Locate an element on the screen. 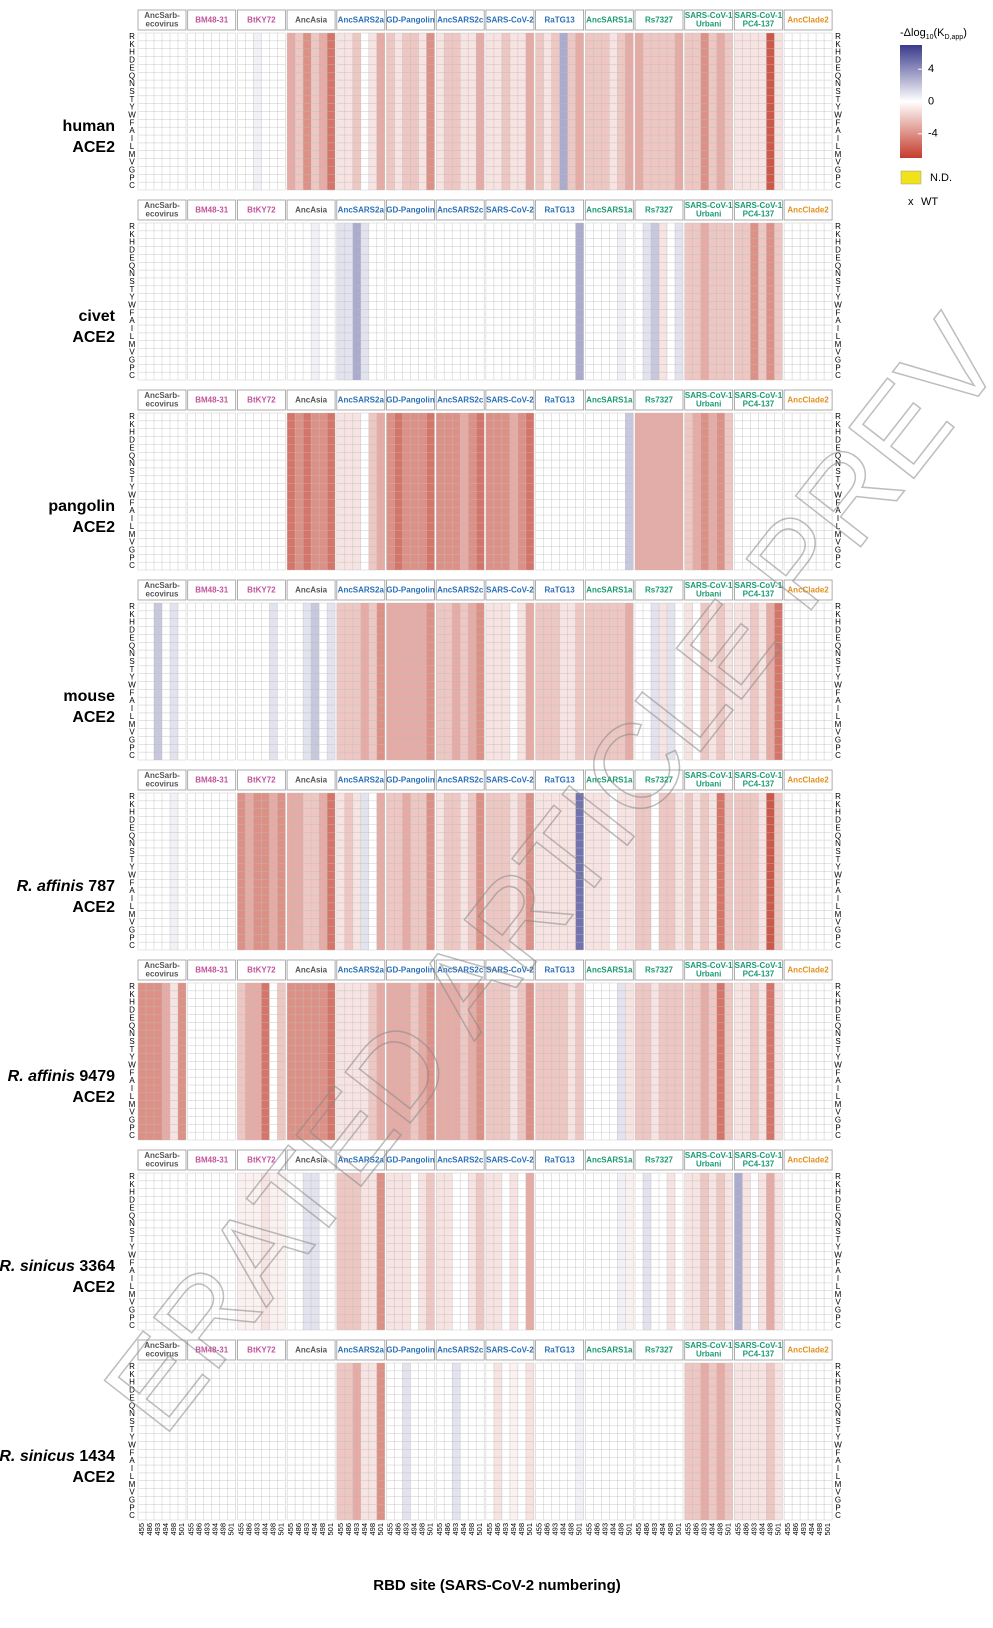 The image size is (993, 1628). site-label: 501 is located at coordinates (330, 1529).